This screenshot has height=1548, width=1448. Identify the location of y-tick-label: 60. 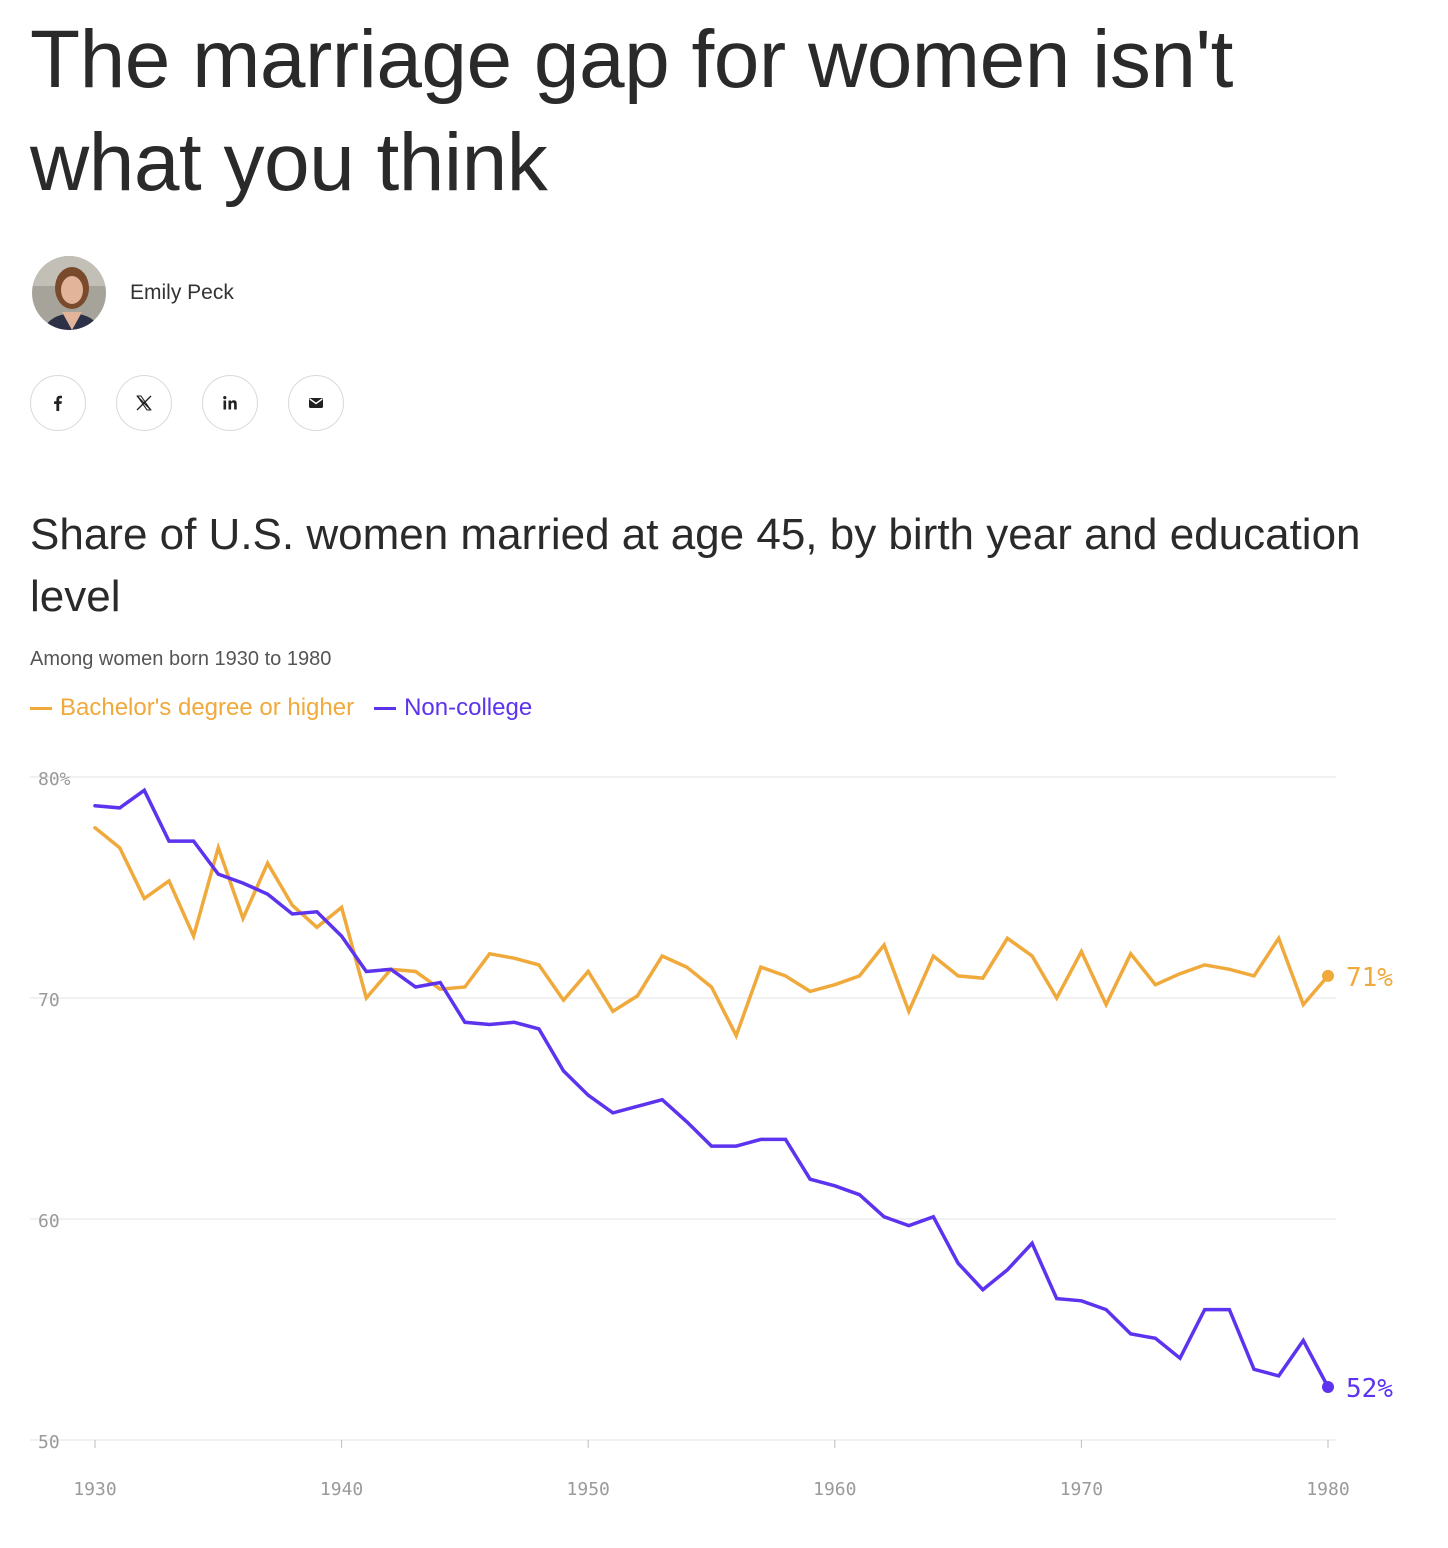
(49, 1221).